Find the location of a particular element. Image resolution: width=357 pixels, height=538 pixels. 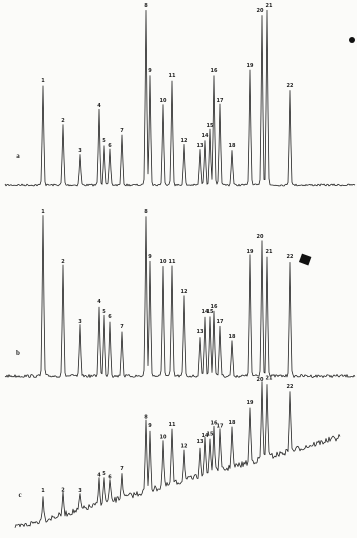

panel-label: a is located at coordinates (18, 156).